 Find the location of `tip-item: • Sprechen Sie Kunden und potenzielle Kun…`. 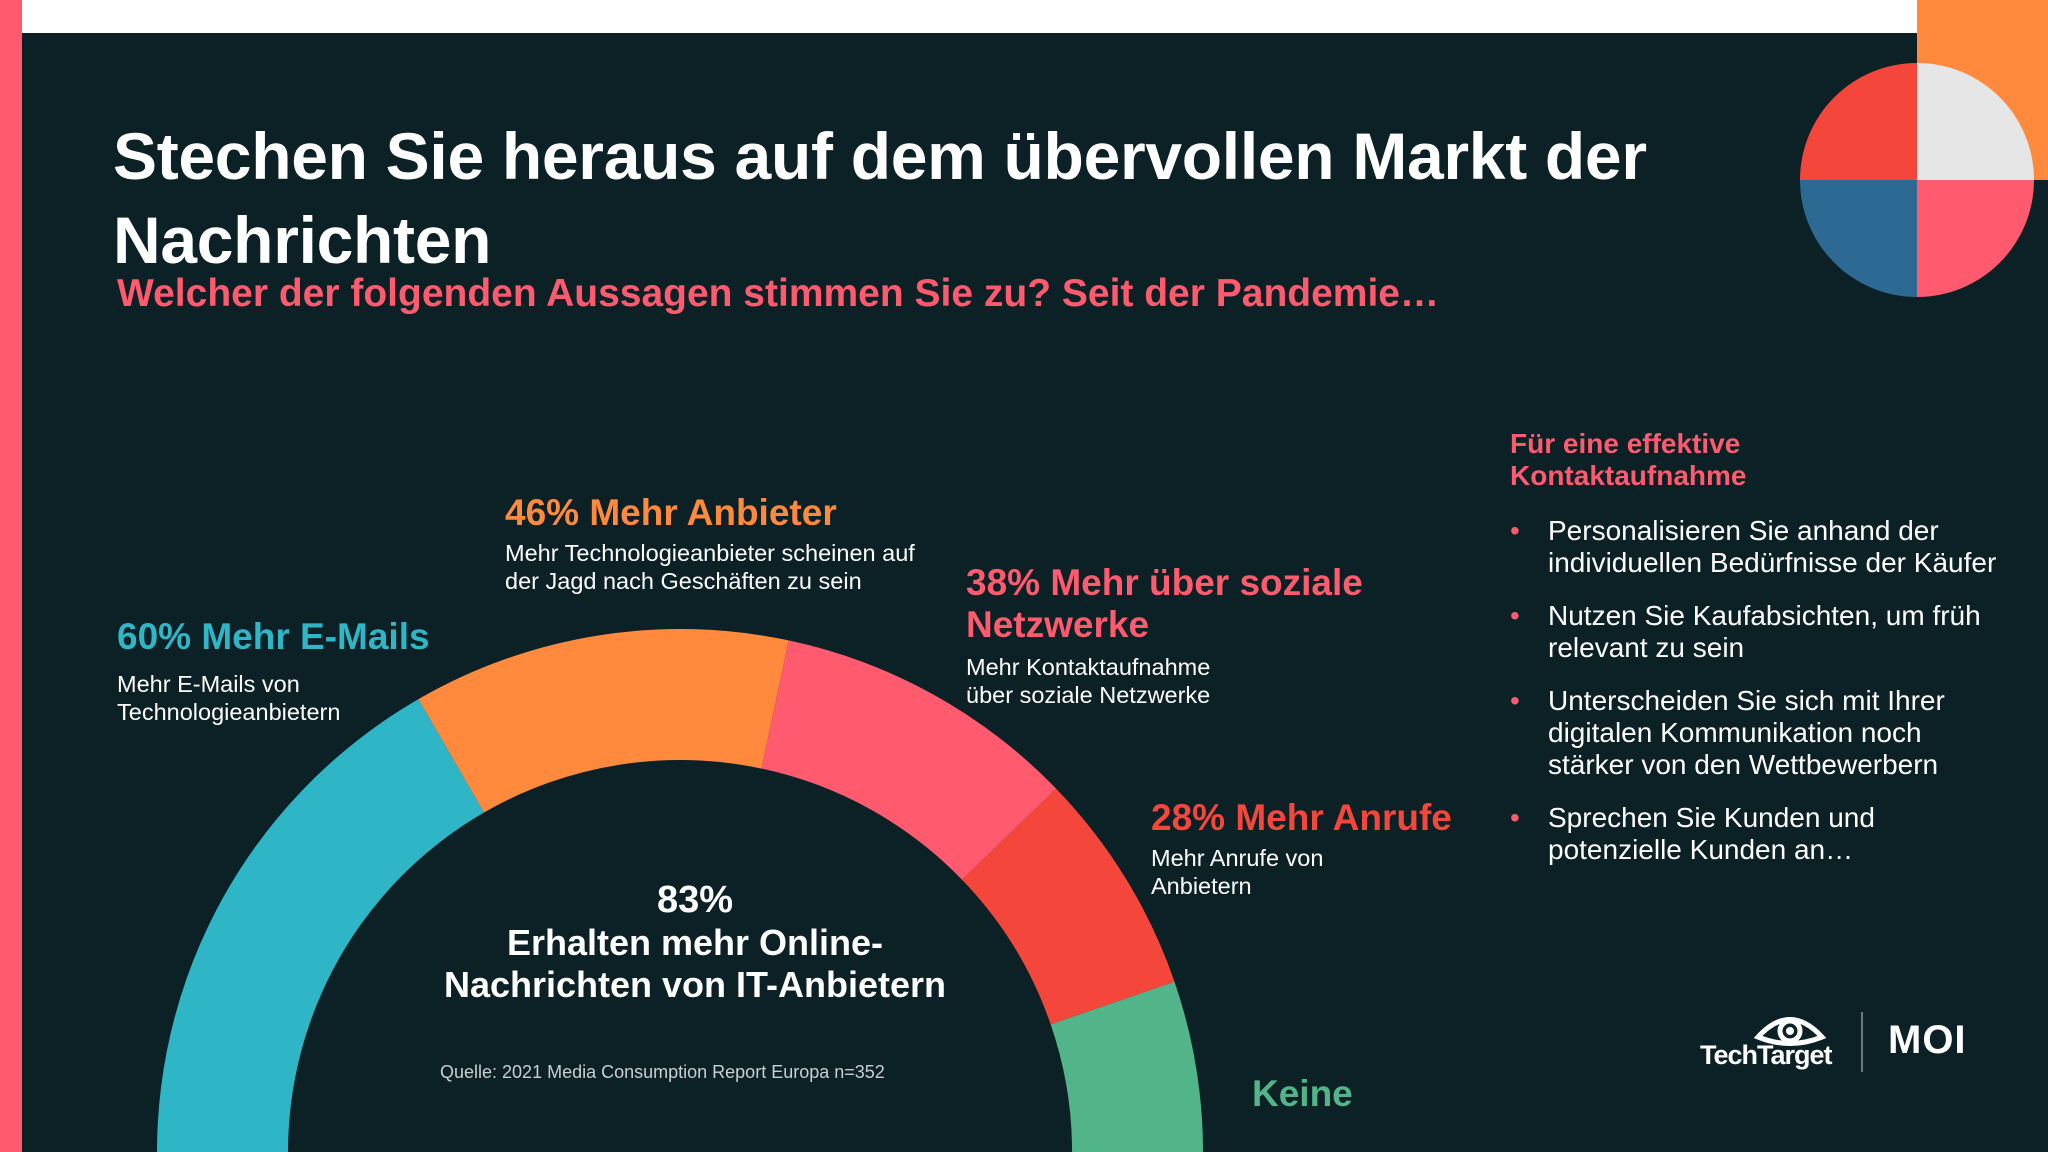

tip-item: • Sprechen Sie Kunden und potenzielle Kun… is located at coordinates (1760, 834).